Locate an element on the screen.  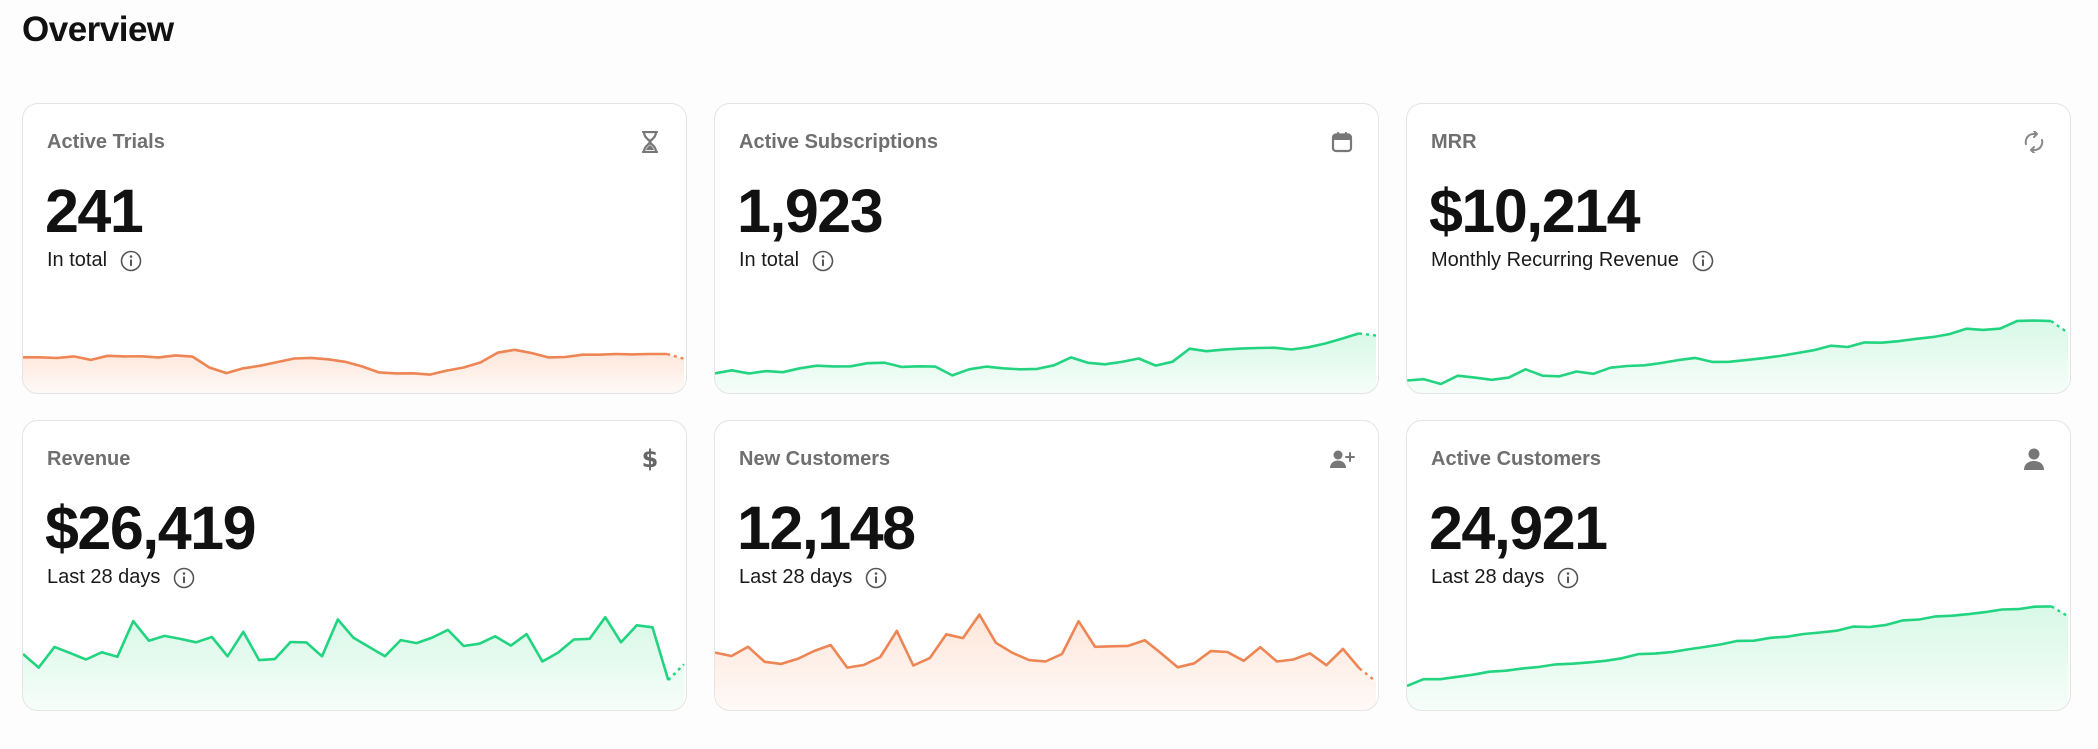
card-value: $10,214 is located at coordinates (1535, 211).